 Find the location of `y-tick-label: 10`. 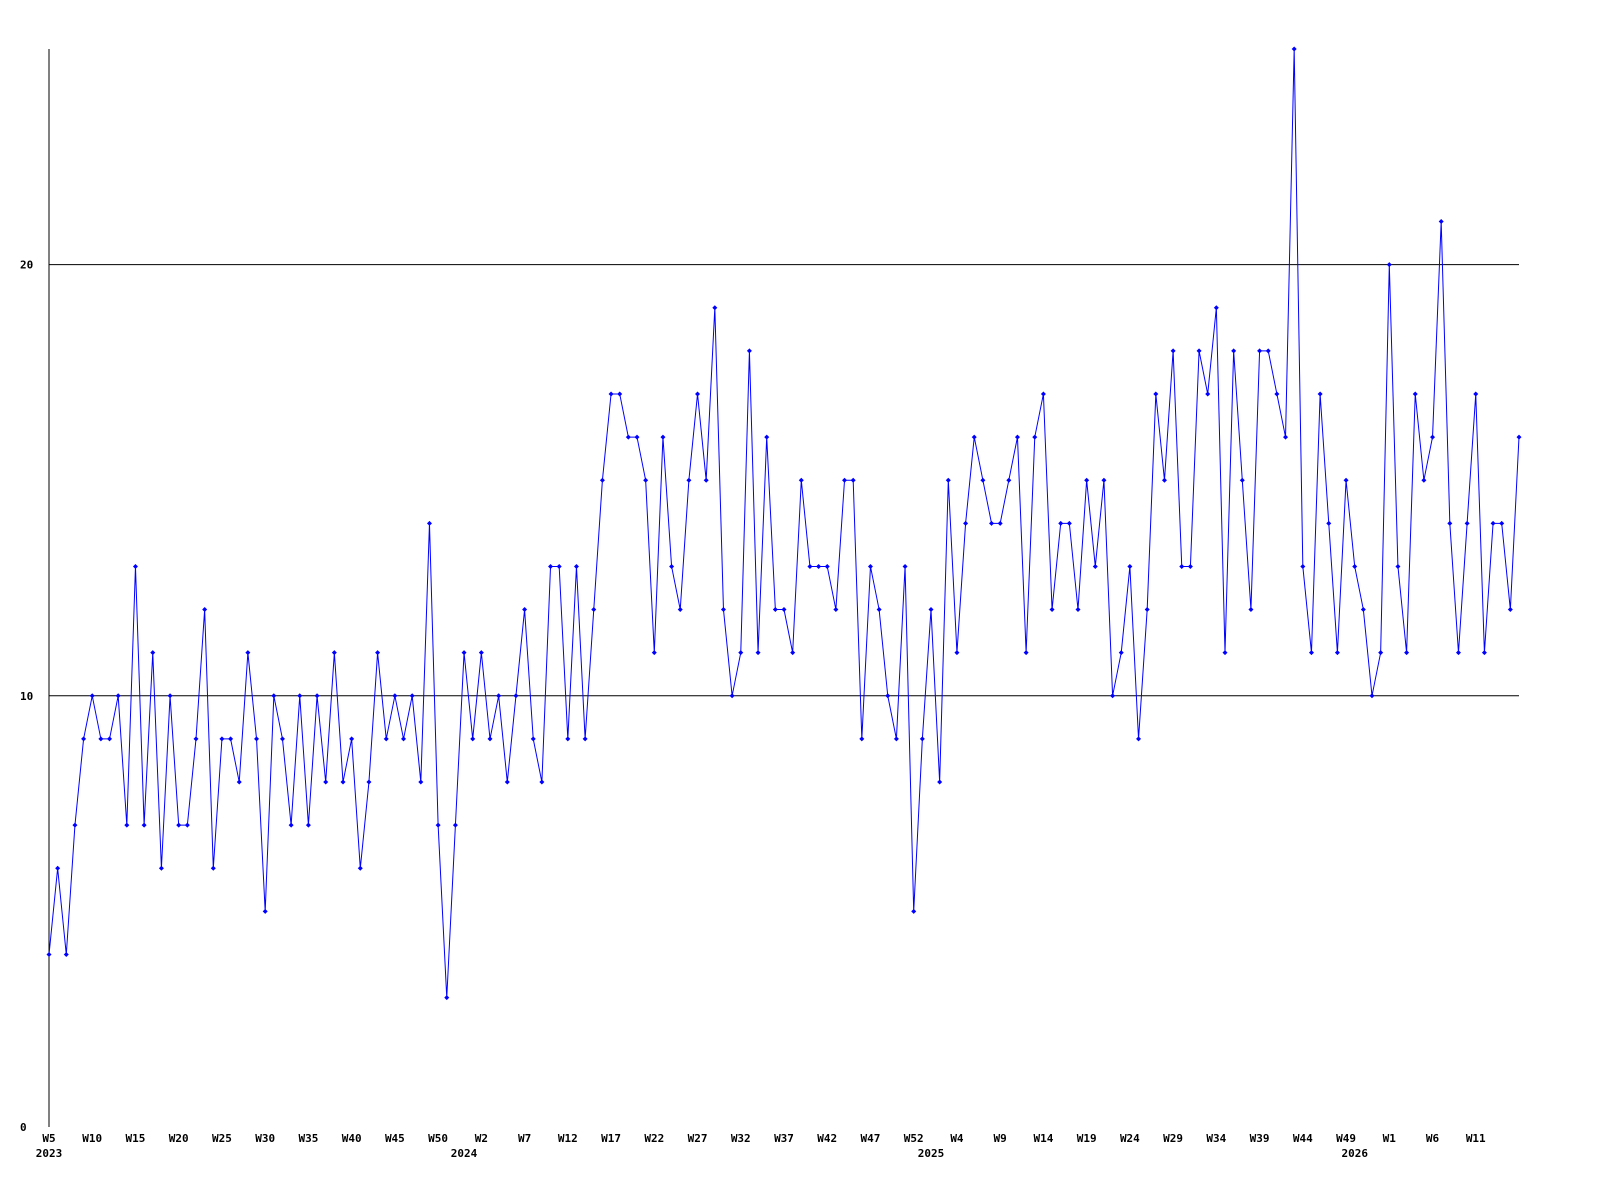

y-tick-label: 10 is located at coordinates (26, 696).